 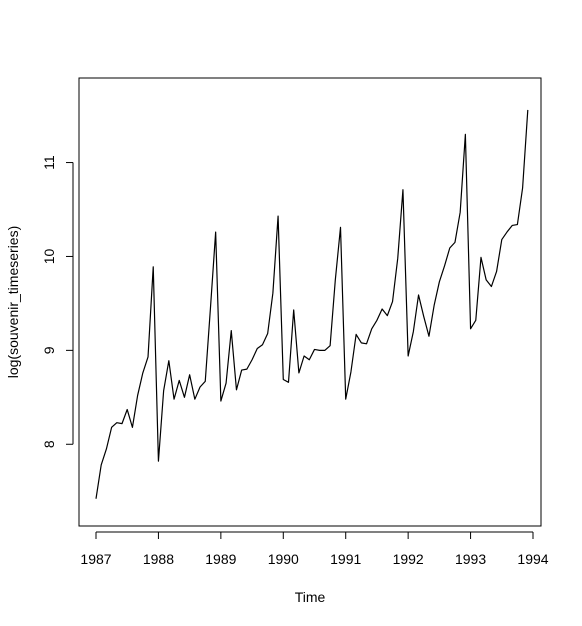 What do you see at coordinates (470, 559) in the screenshot?
I see `x-tick-label: 1993` at bounding box center [470, 559].